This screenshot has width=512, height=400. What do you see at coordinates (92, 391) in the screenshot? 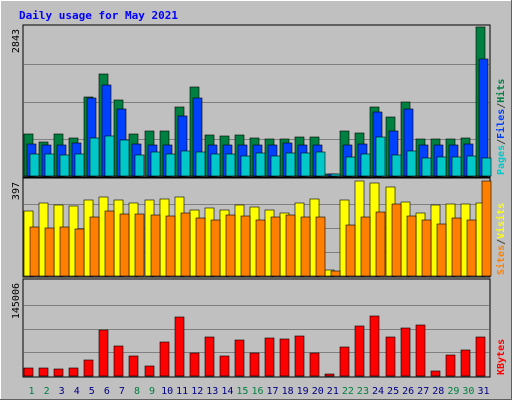
I see `x-tick-label-5: 5` at bounding box center [92, 391].